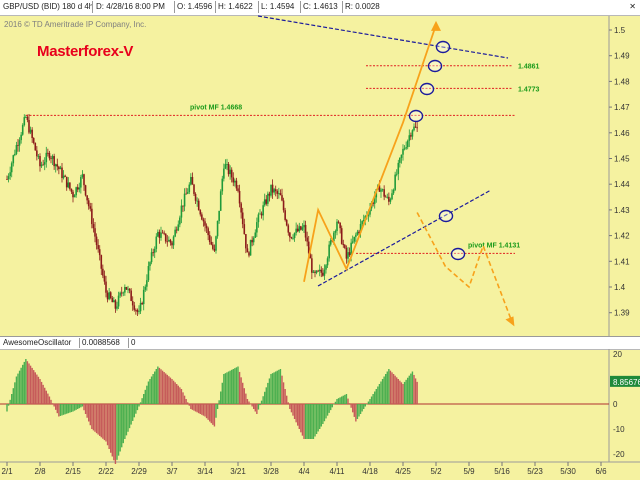 The image size is (640, 480). I want to click on open-readout: O: 1.4596, so click(195, 6).